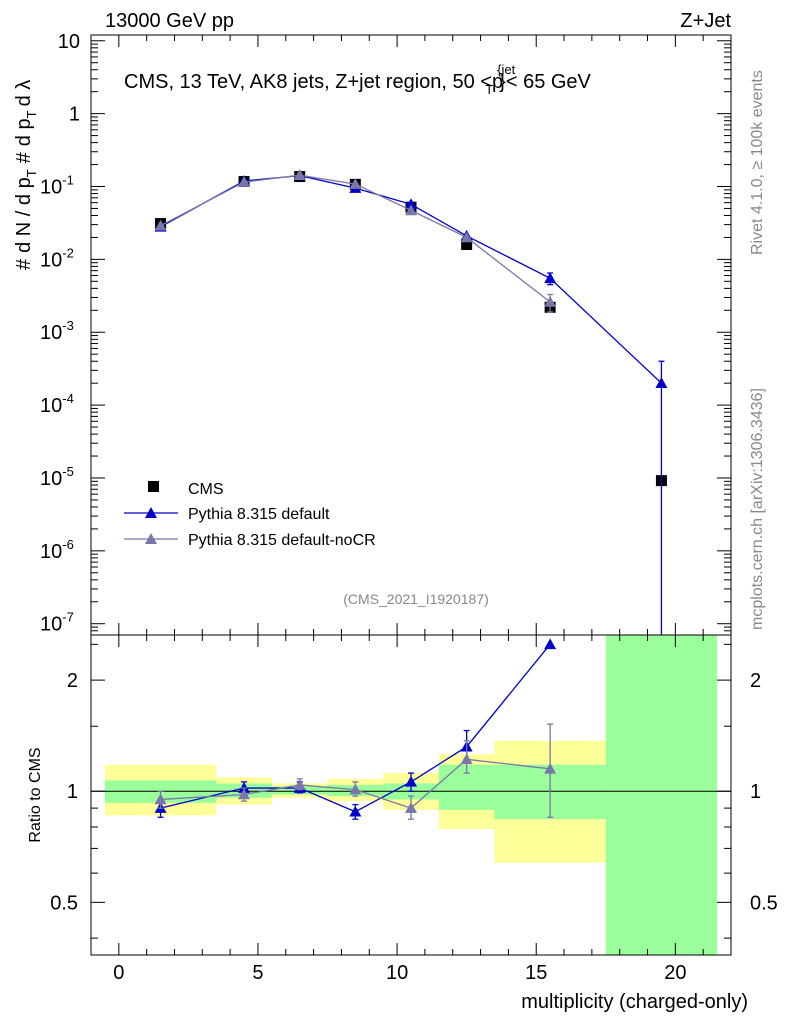 The width and height of the screenshot is (786, 1024). Describe the element at coordinates (397, 973) in the screenshot. I see `x-tick-label: 10` at that location.